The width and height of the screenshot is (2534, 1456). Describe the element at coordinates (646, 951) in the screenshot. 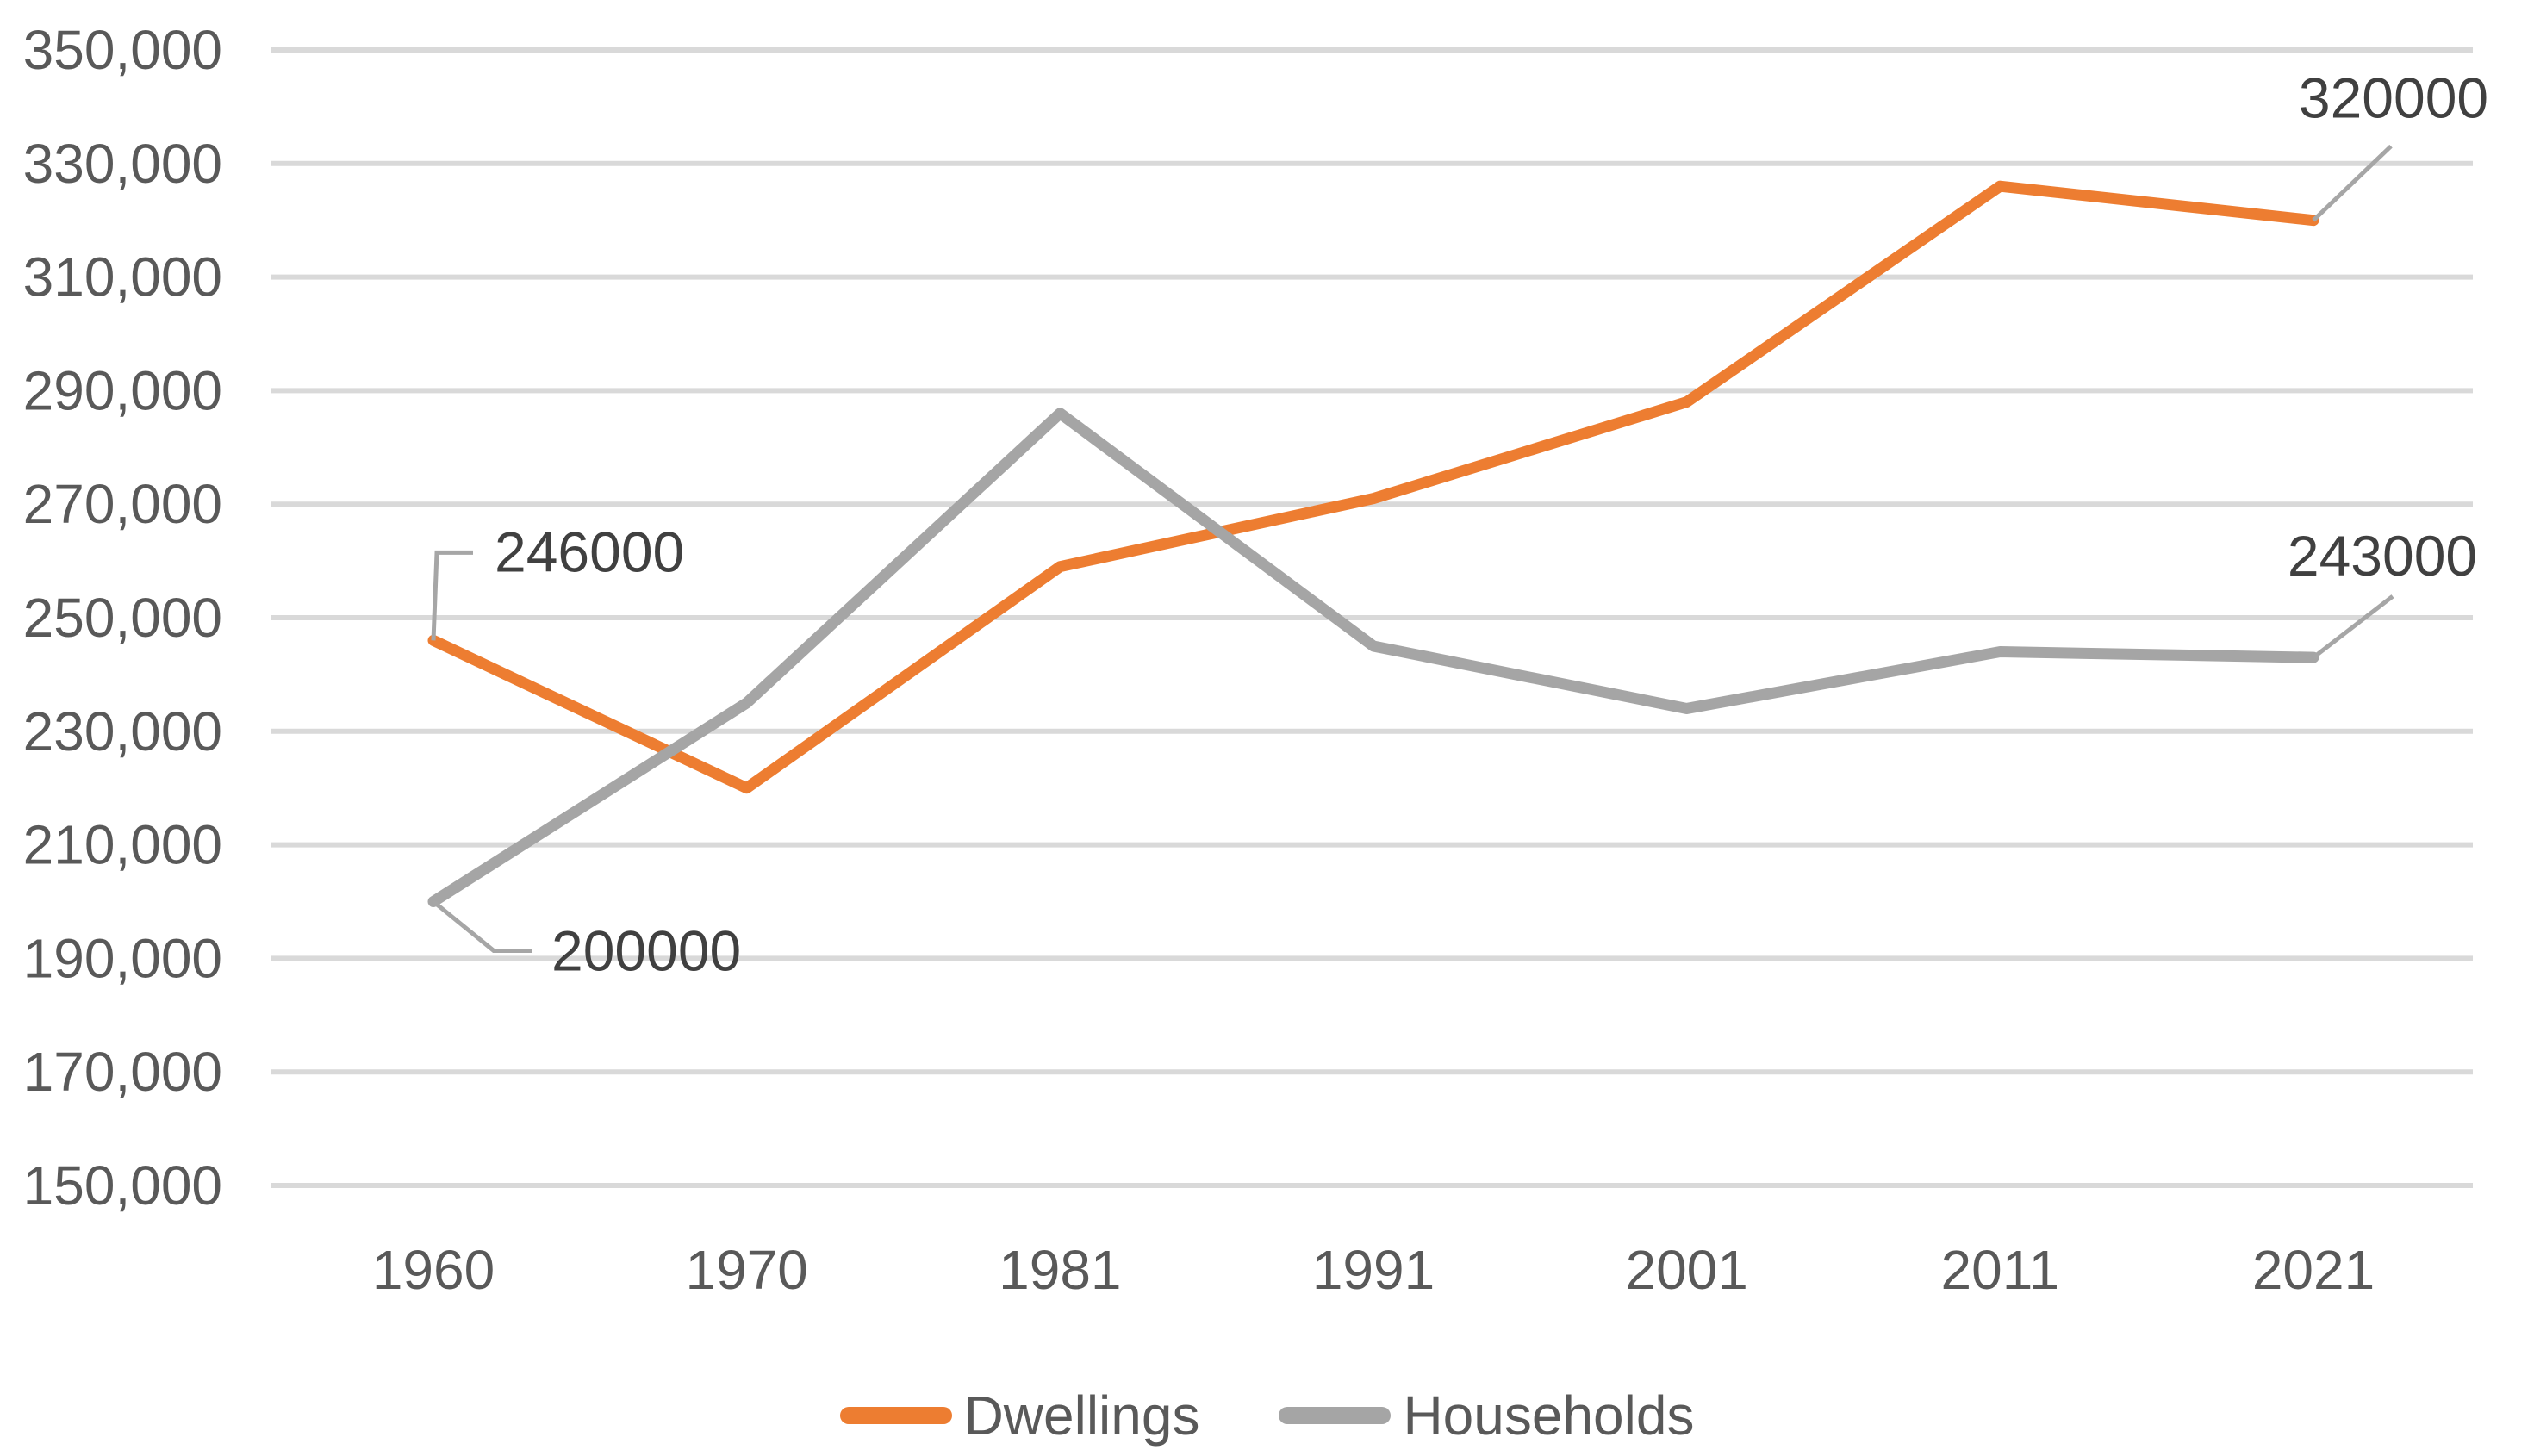

I see `data-label-households-1960: 200000` at that location.